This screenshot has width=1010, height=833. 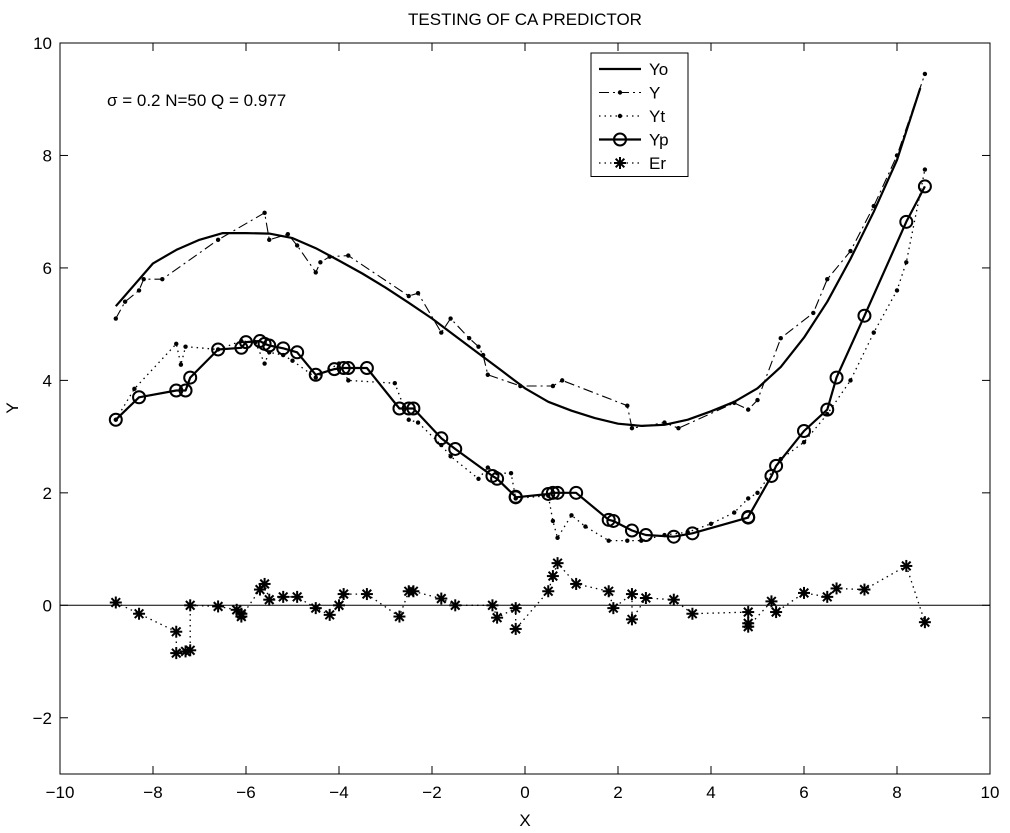 I want to click on x-tick-label: 6, so click(x=803, y=792).